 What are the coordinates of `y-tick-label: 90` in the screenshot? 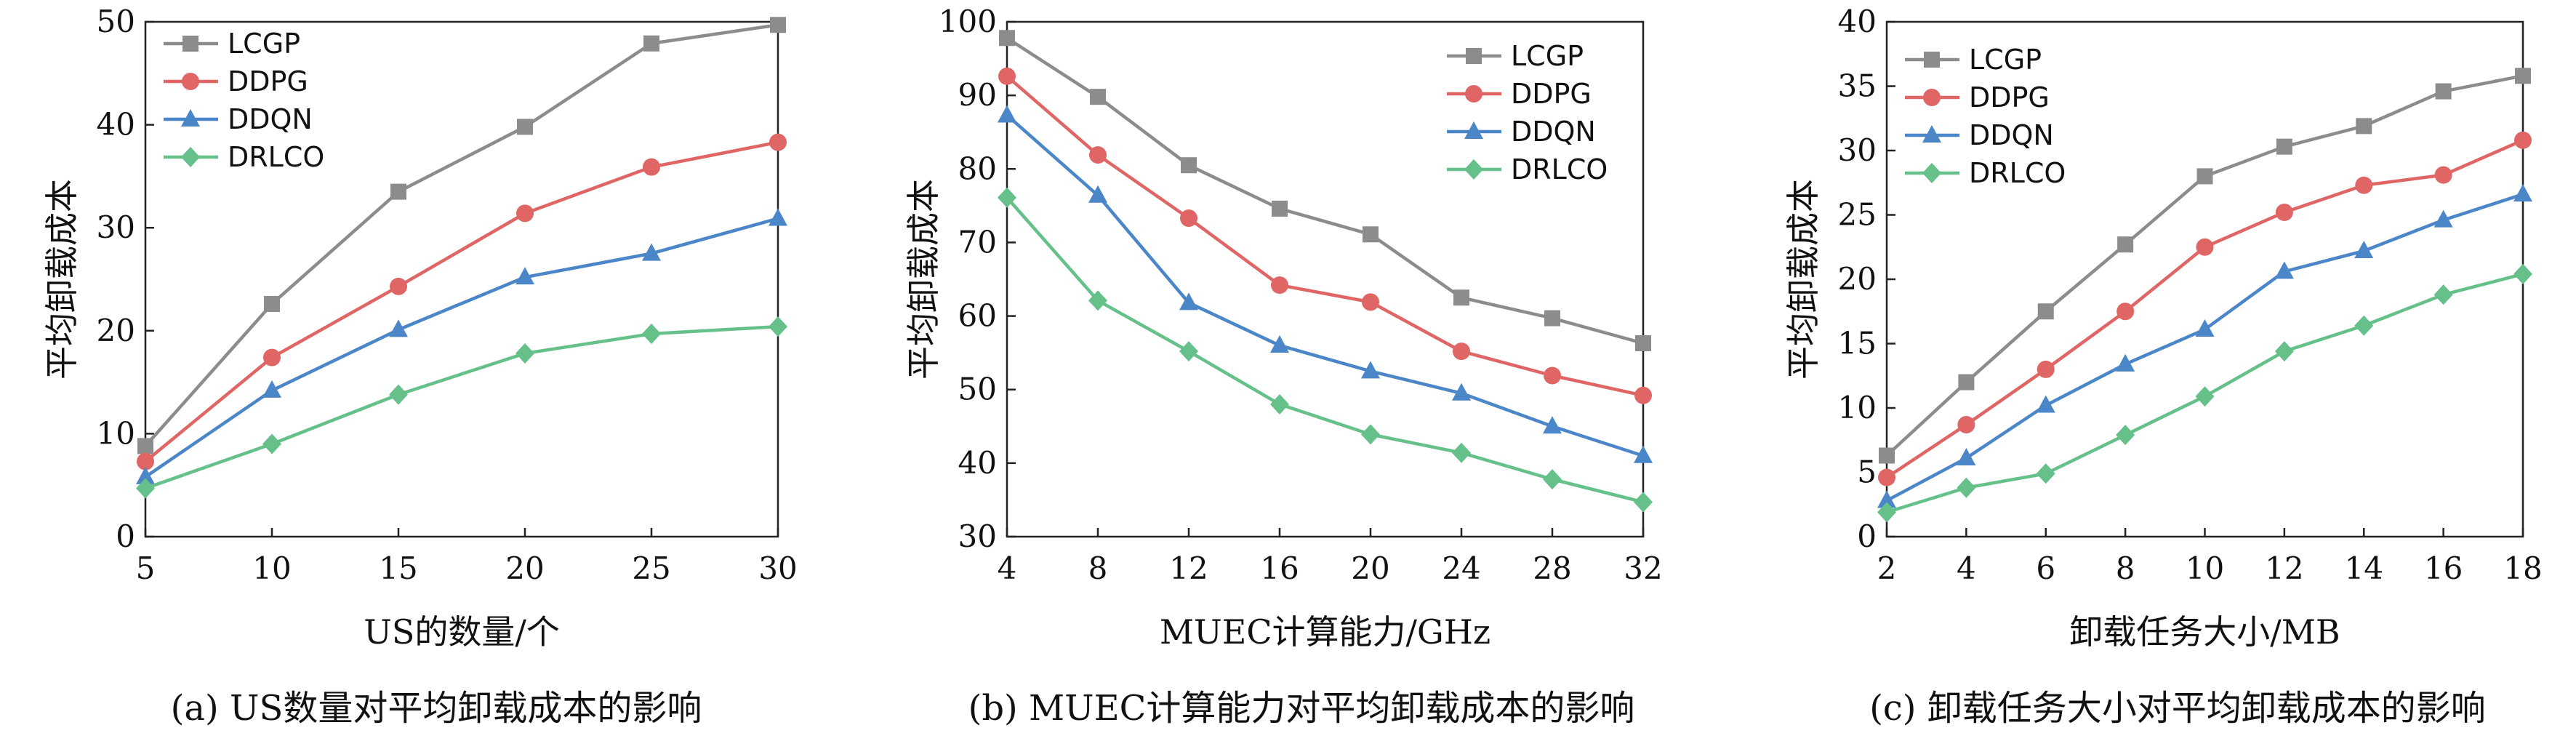 It's located at (978, 95).